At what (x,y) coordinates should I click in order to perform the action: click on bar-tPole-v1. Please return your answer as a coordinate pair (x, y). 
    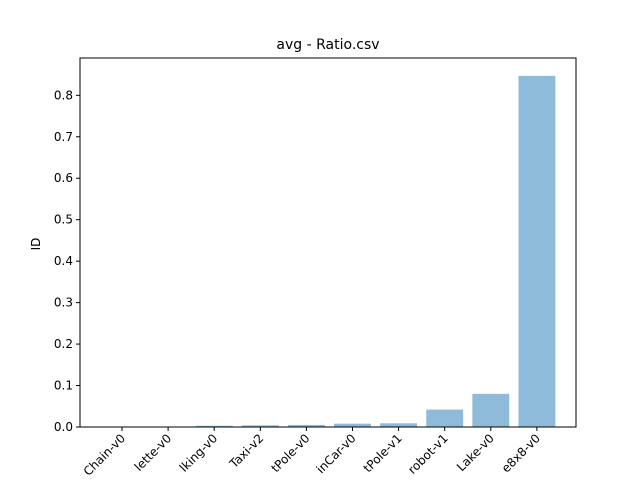
    Looking at the image, I should click on (399, 425).